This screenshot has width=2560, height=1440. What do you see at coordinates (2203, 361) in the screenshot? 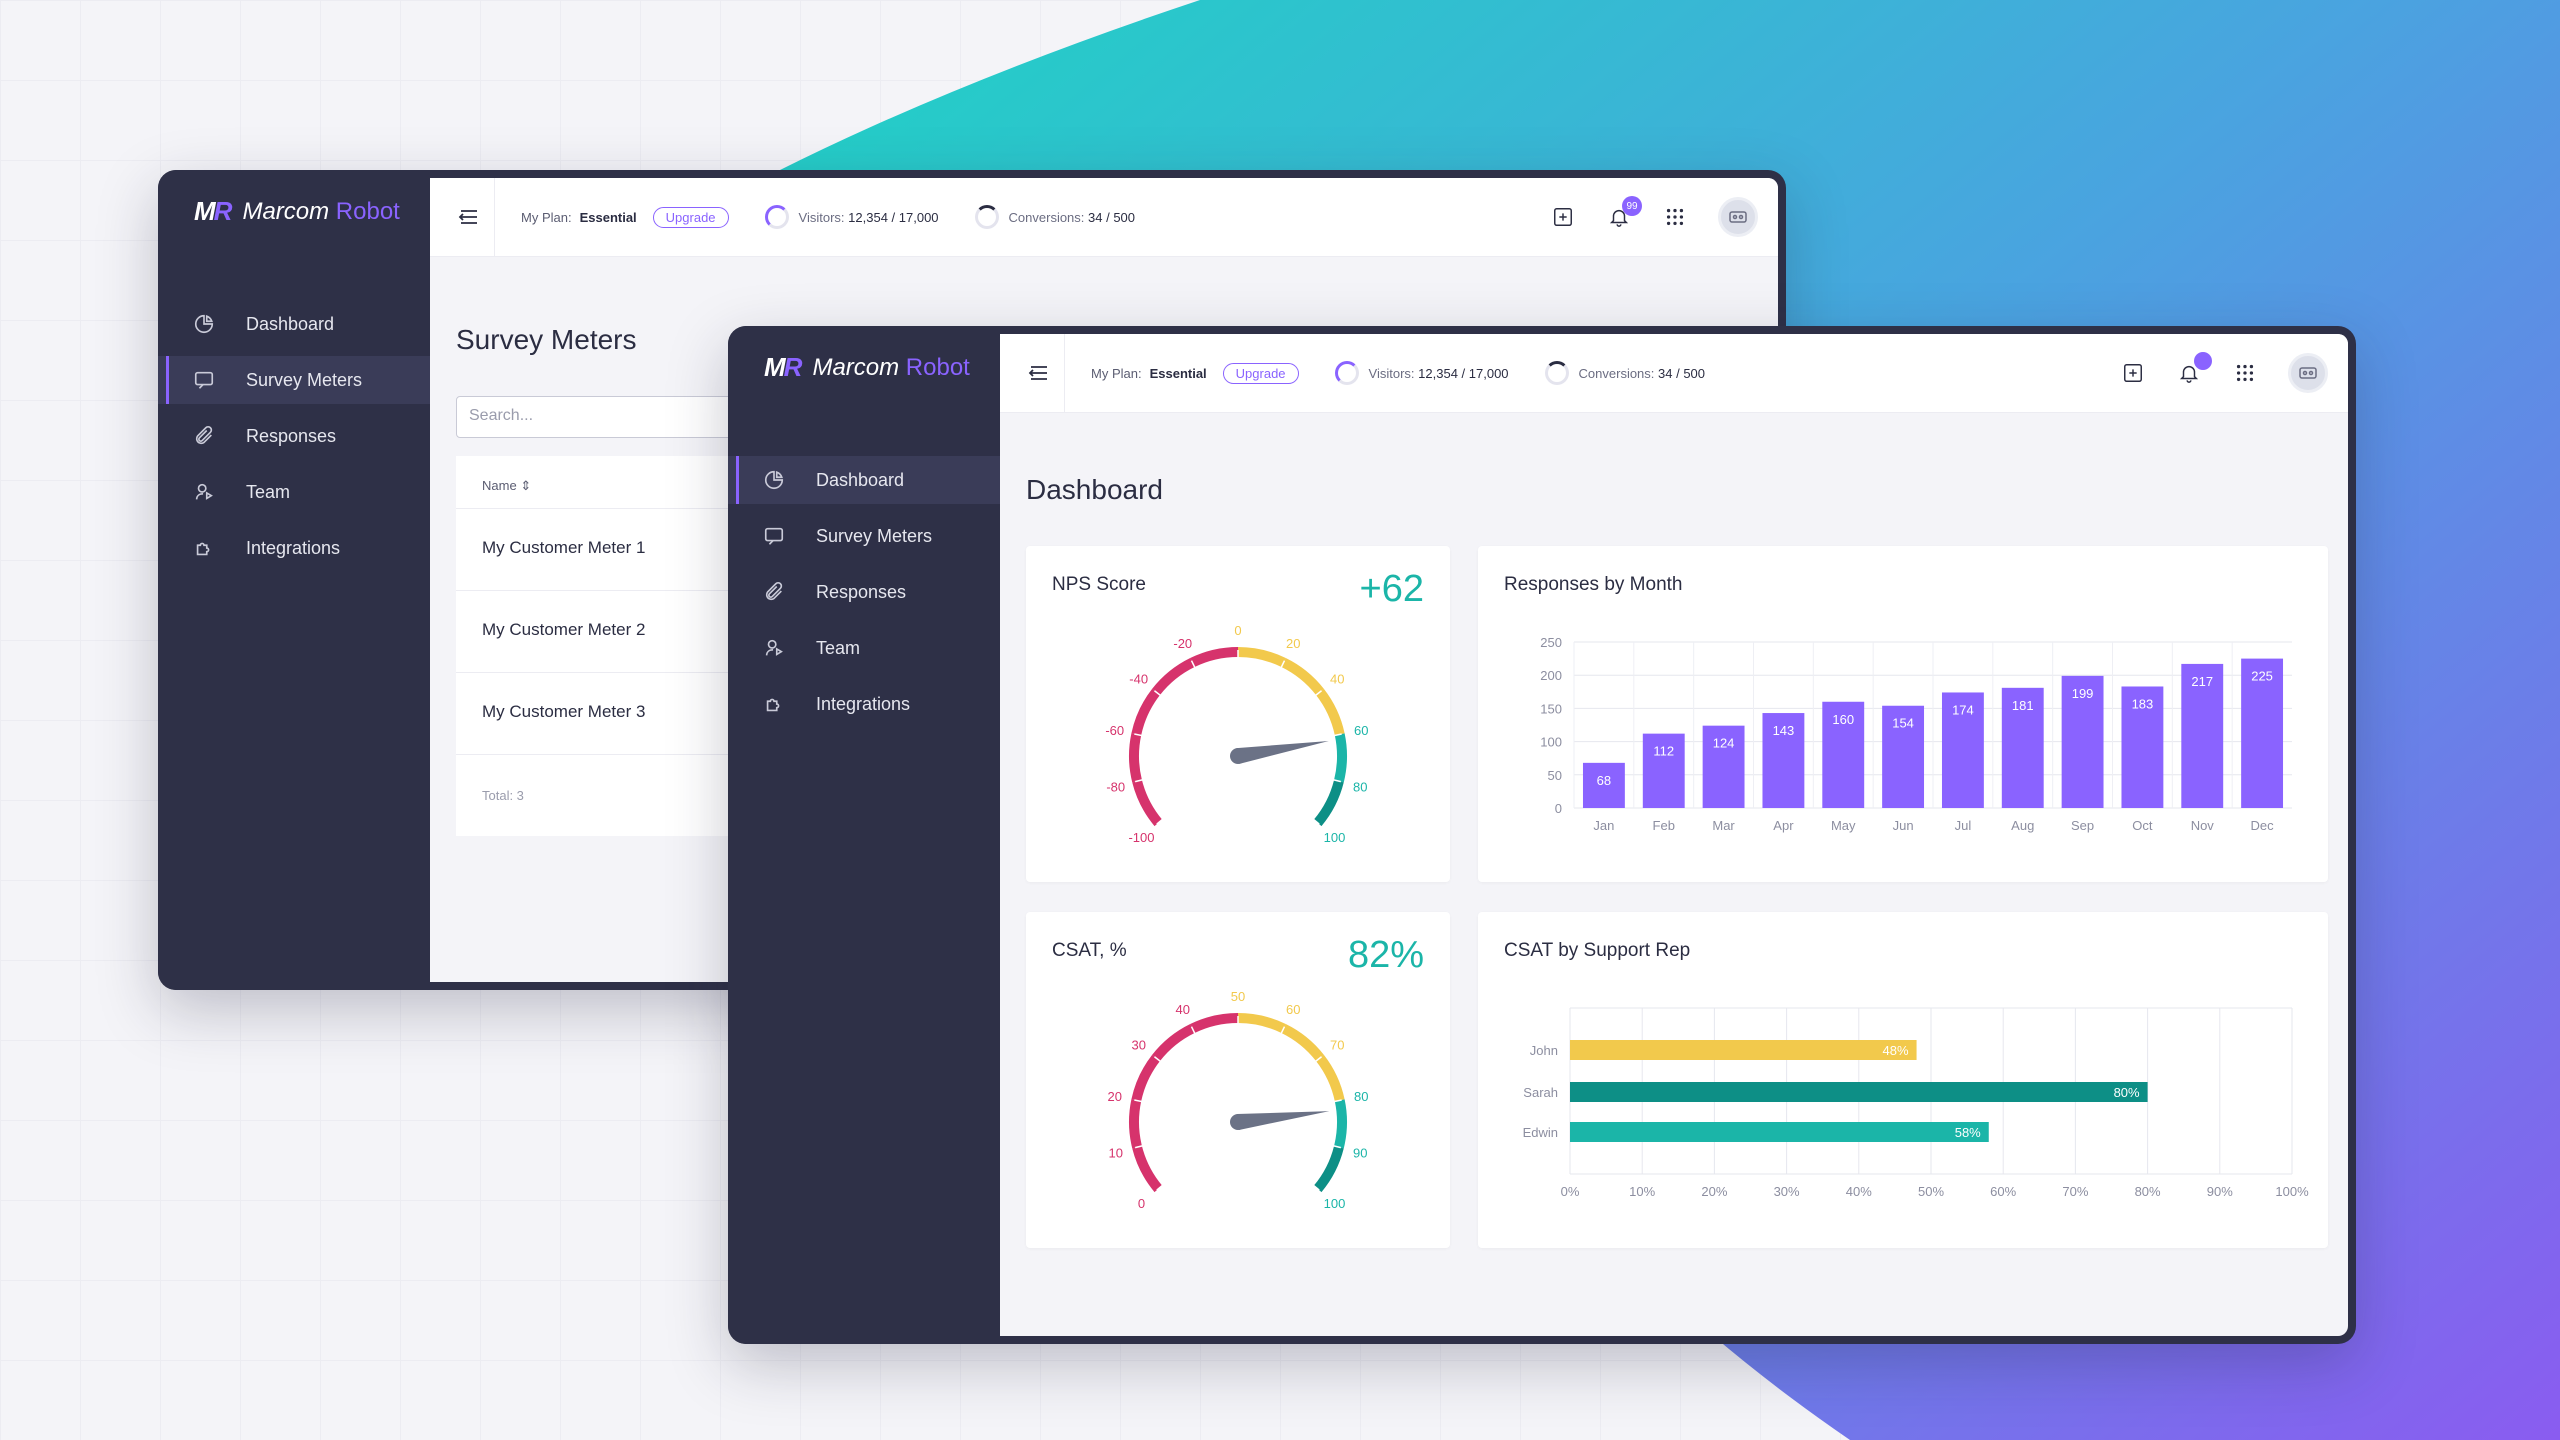
I see `notification-dot` at bounding box center [2203, 361].